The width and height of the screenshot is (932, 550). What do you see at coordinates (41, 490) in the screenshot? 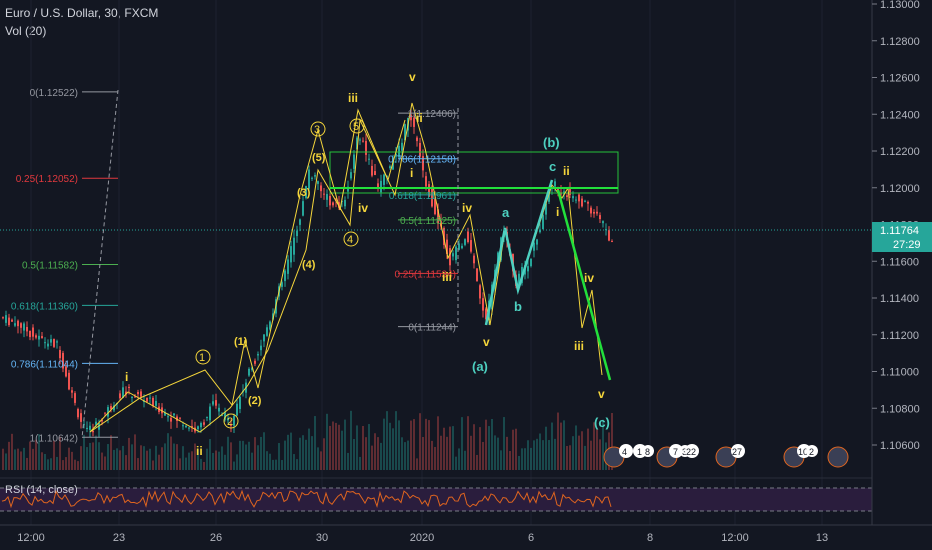
I see `rsi-indicator-label: RSI (14, close)` at bounding box center [41, 490].